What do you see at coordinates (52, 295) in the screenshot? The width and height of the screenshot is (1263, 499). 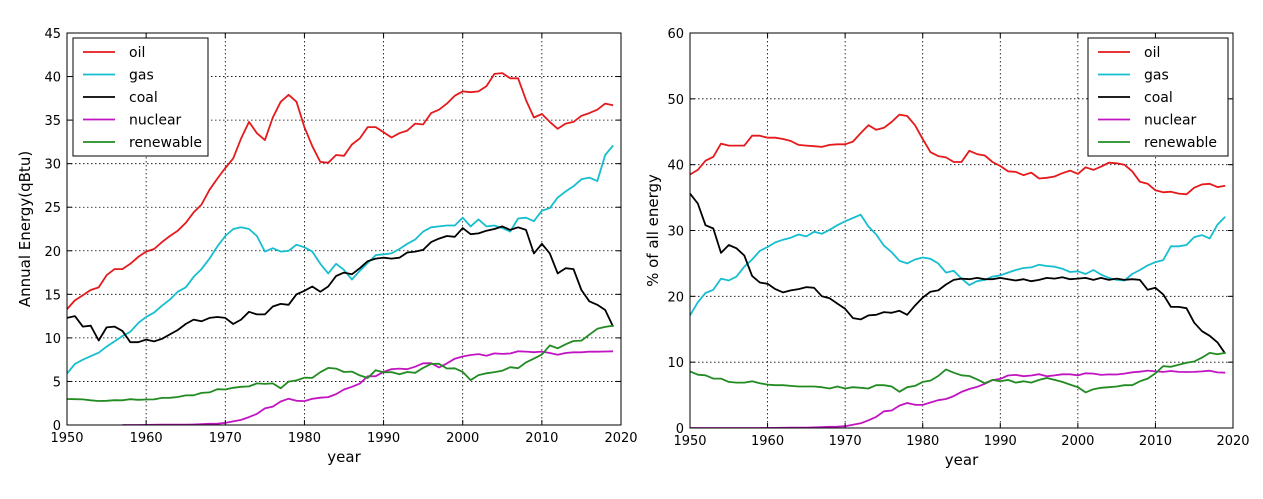 I see `y-tick-label: 15` at bounding box center [52, 295].